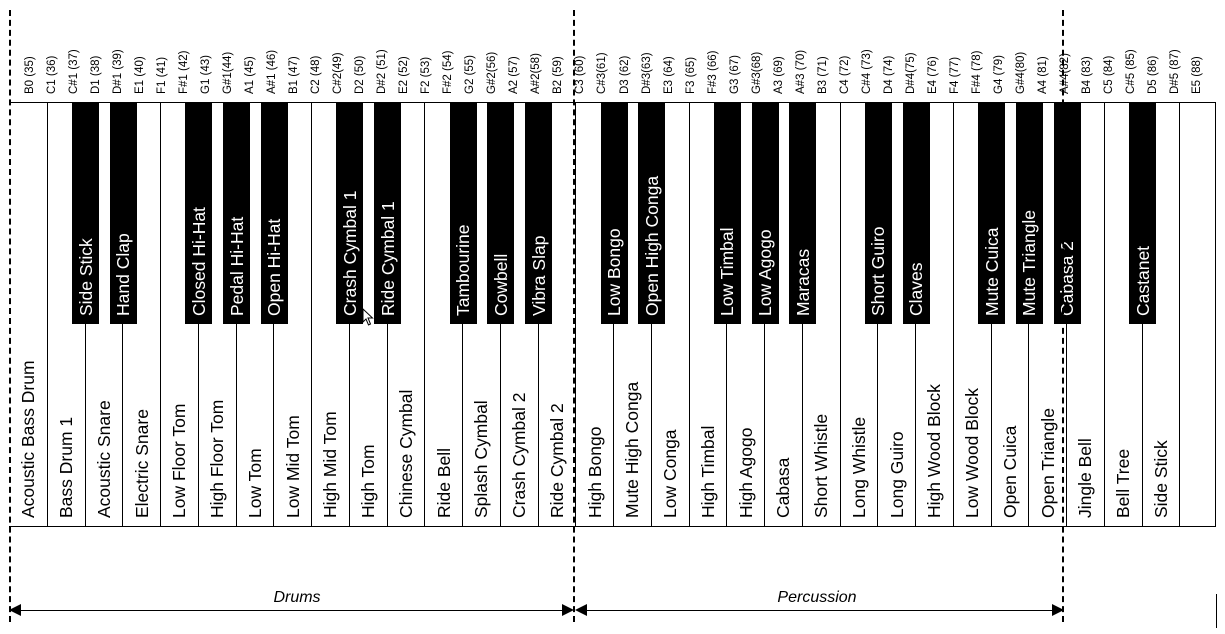 The image size is (1225, 634). I want to click on black-key-label: Side Stick, so click(85, 277).